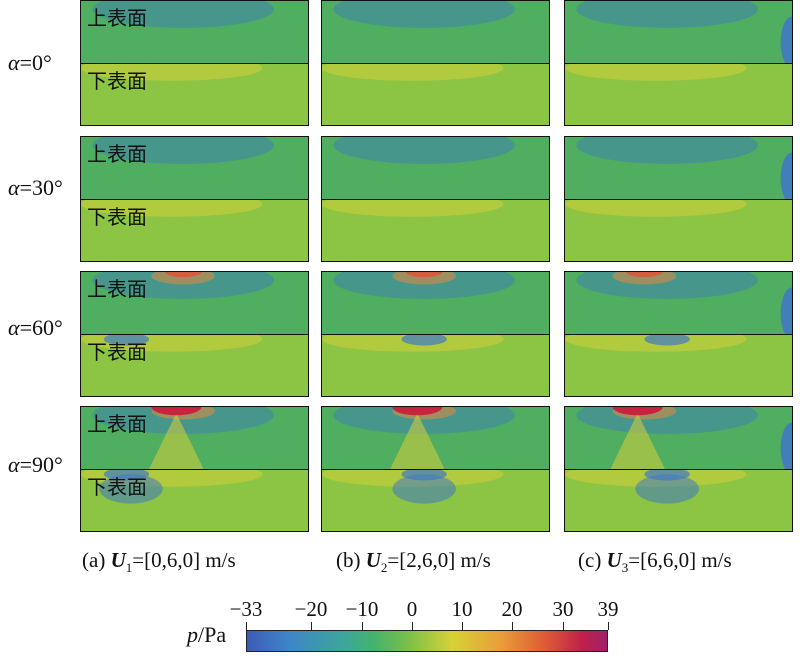 The height and width of the screenshot is (658, 800). I want to click on colorbar: p/Pa −33 −20 −10 0 10 20 30 39, so click(400, 627).